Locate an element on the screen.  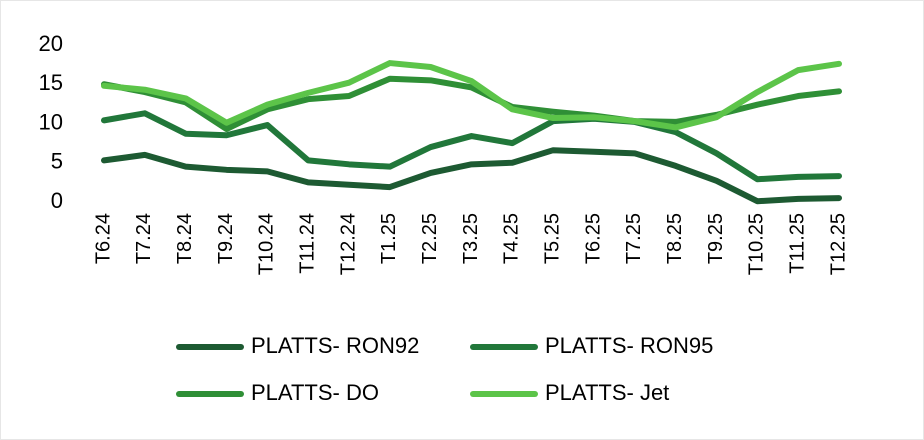
x-tick-label: T9.25 is located at coordinates (716, 238).